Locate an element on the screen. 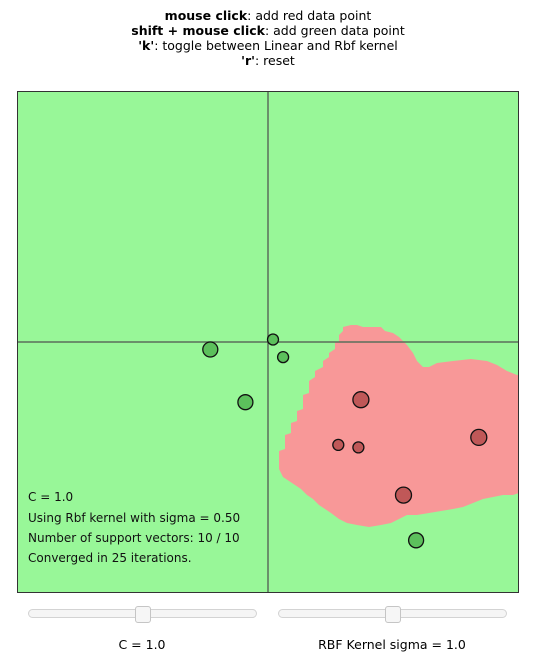 The width and height of the screenshot is (536, 656). info-kernel: Using Rbf kernel with sigma = 0.50 is located at coordinates (134, 518).